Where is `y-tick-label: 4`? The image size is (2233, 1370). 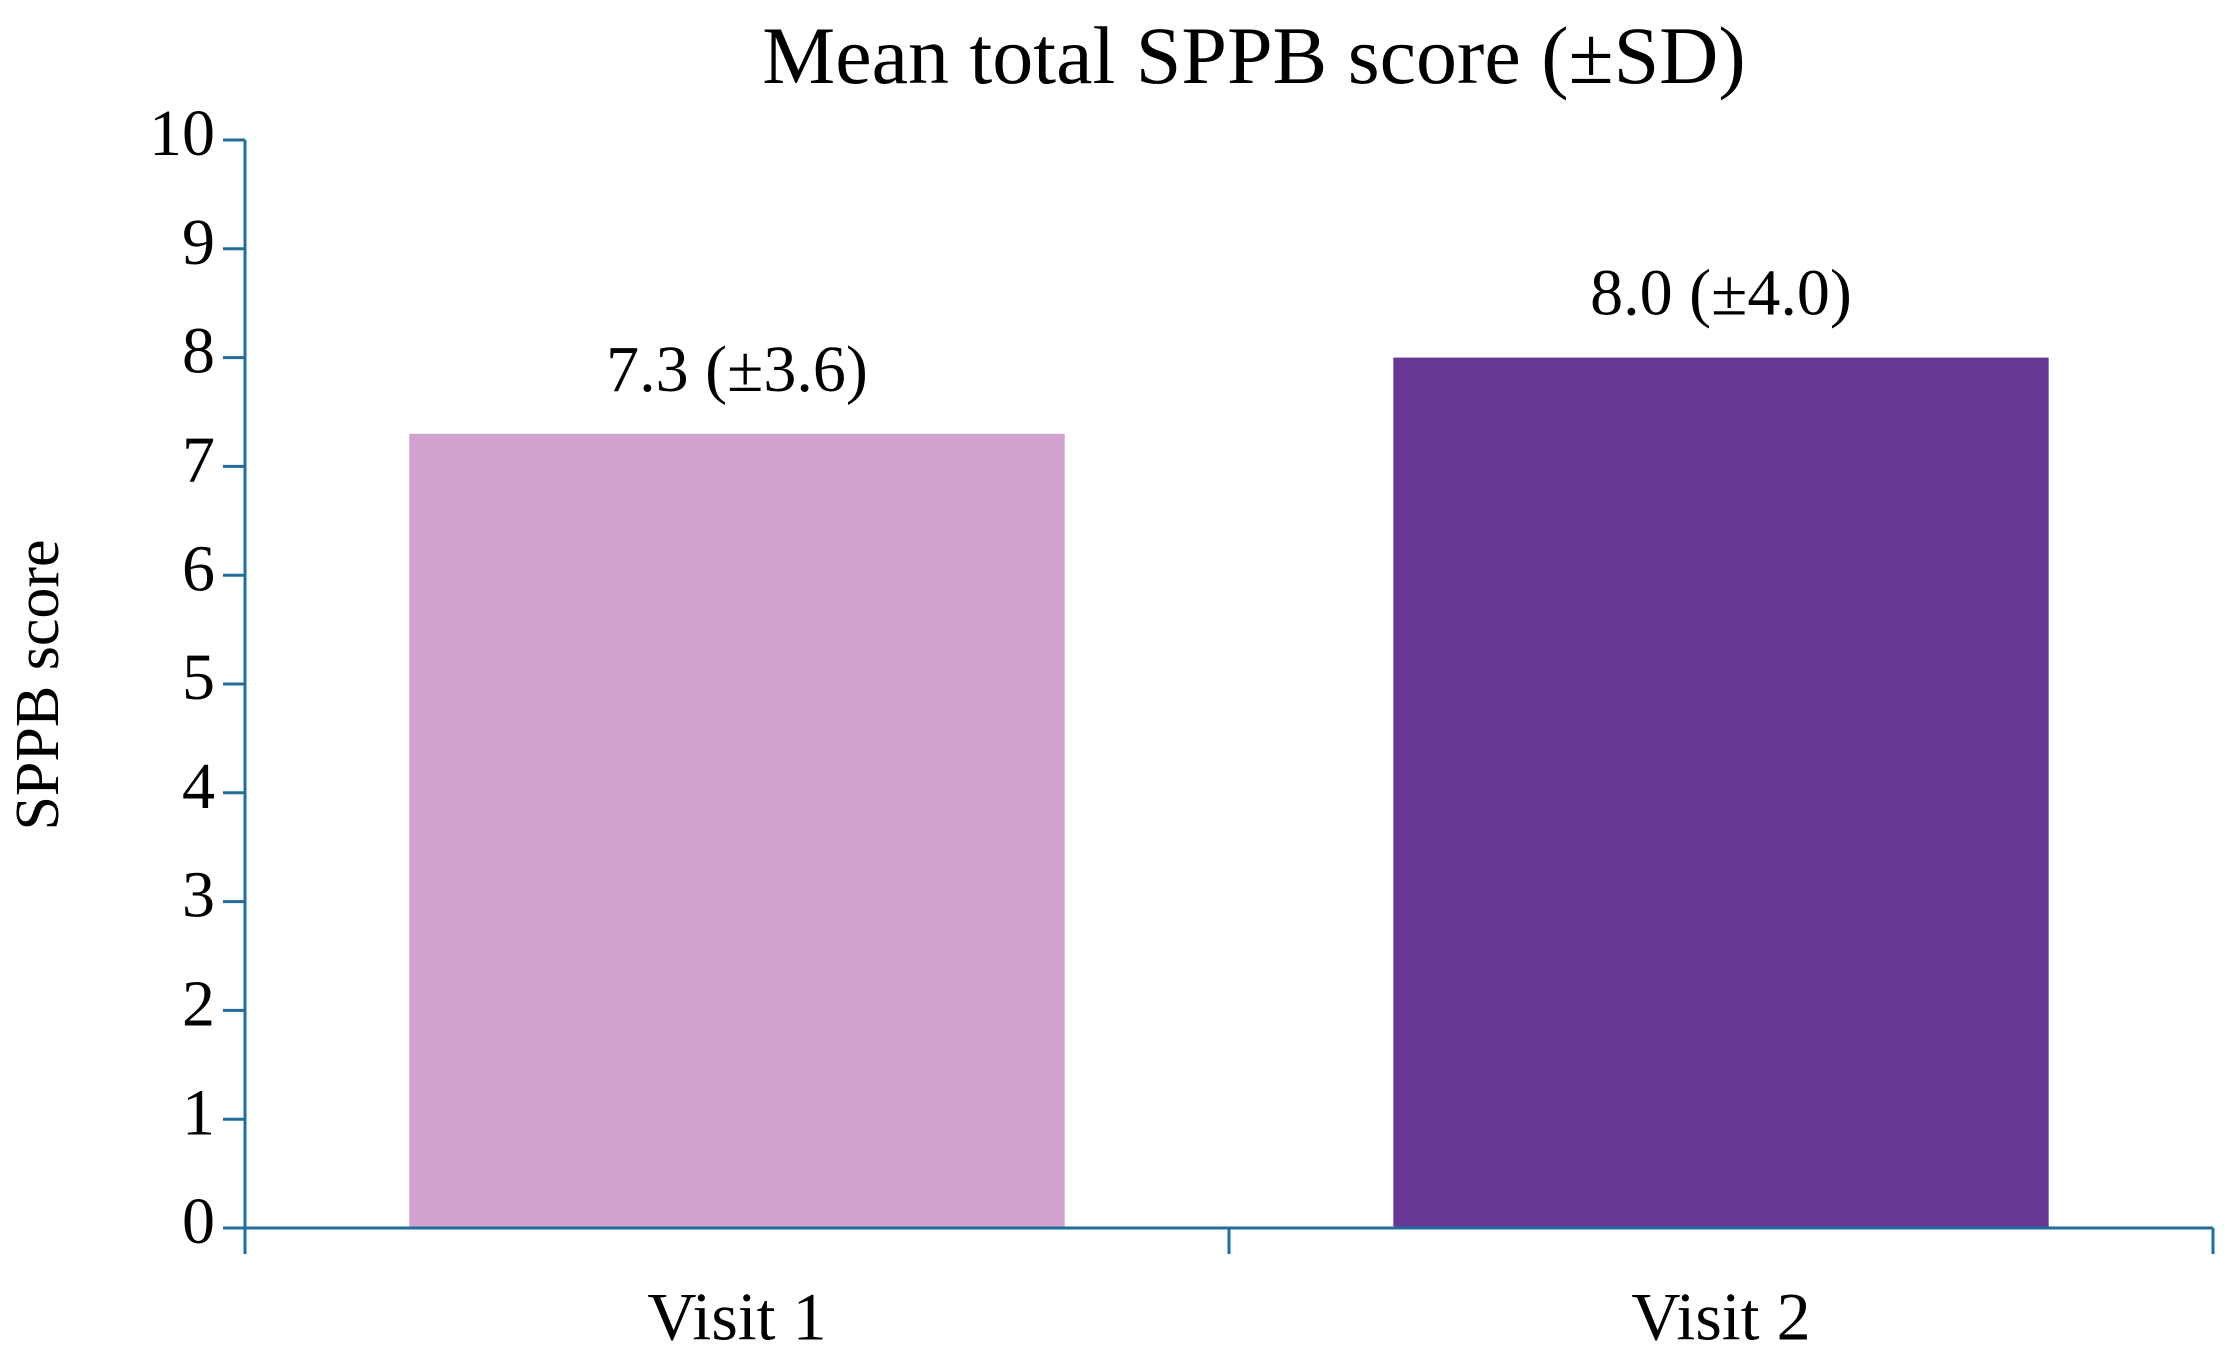 y-tick-label: 4 is located at coordinates (198, 786).